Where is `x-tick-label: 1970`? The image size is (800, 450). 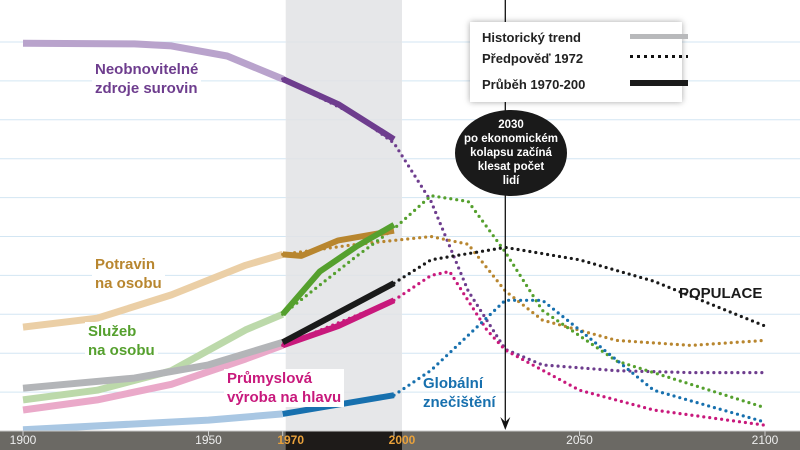
x-tick-label: 1970 is located at coordinates (291, 440).